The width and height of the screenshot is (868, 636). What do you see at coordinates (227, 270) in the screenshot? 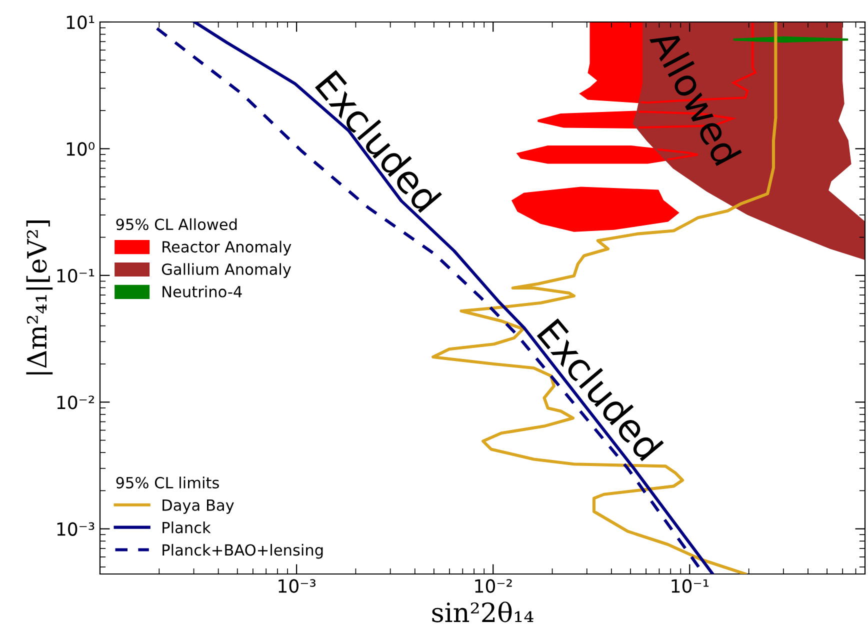
I see `legend-label: Gallium Anomaly` at bounding box center [227, 270].